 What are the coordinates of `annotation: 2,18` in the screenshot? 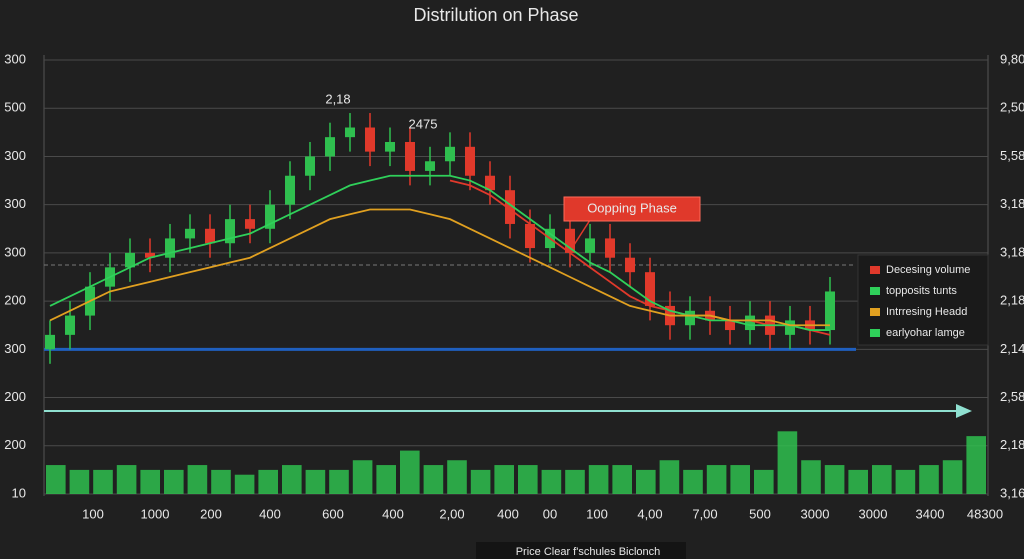 It's located at (337, 98).